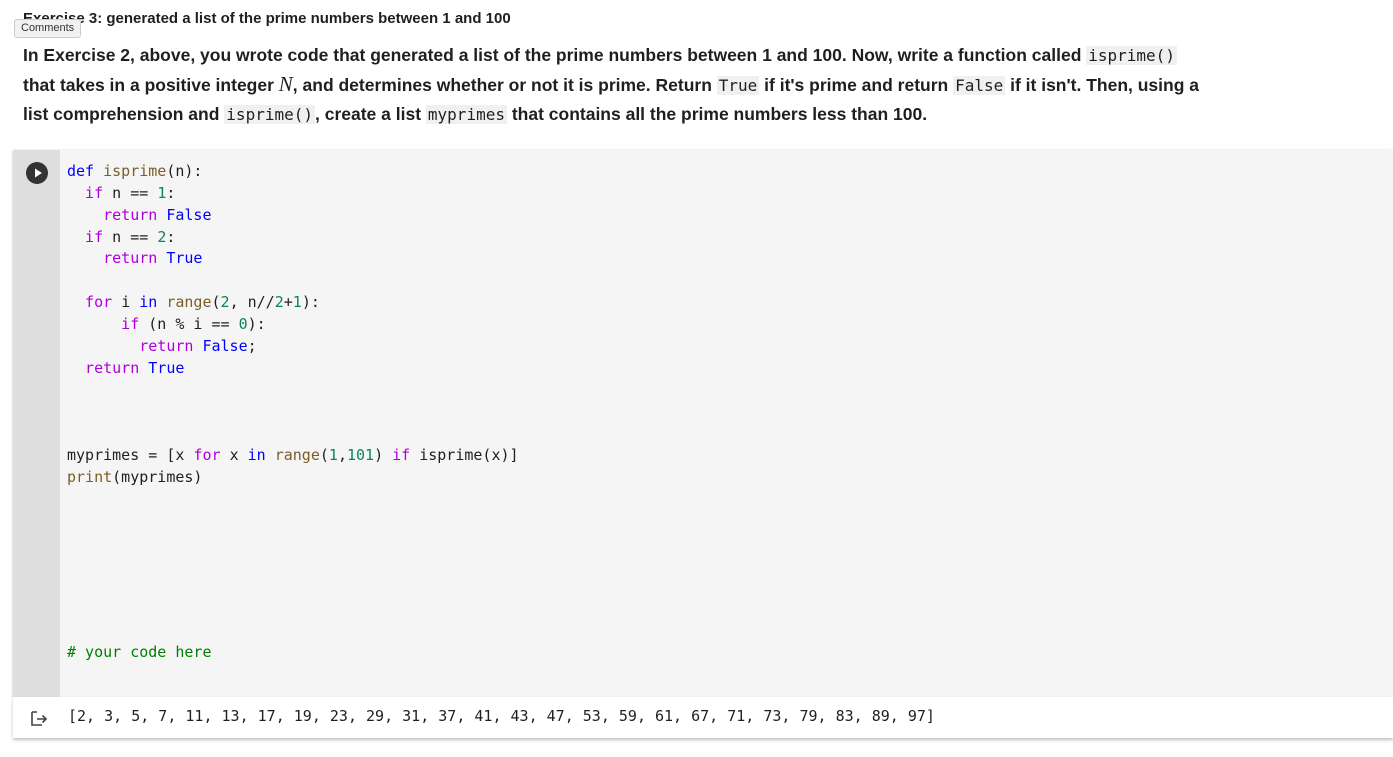 The height and width of the screenshot is (757, 1393). I want to click on code-line: # your code here, so click(293, 653).